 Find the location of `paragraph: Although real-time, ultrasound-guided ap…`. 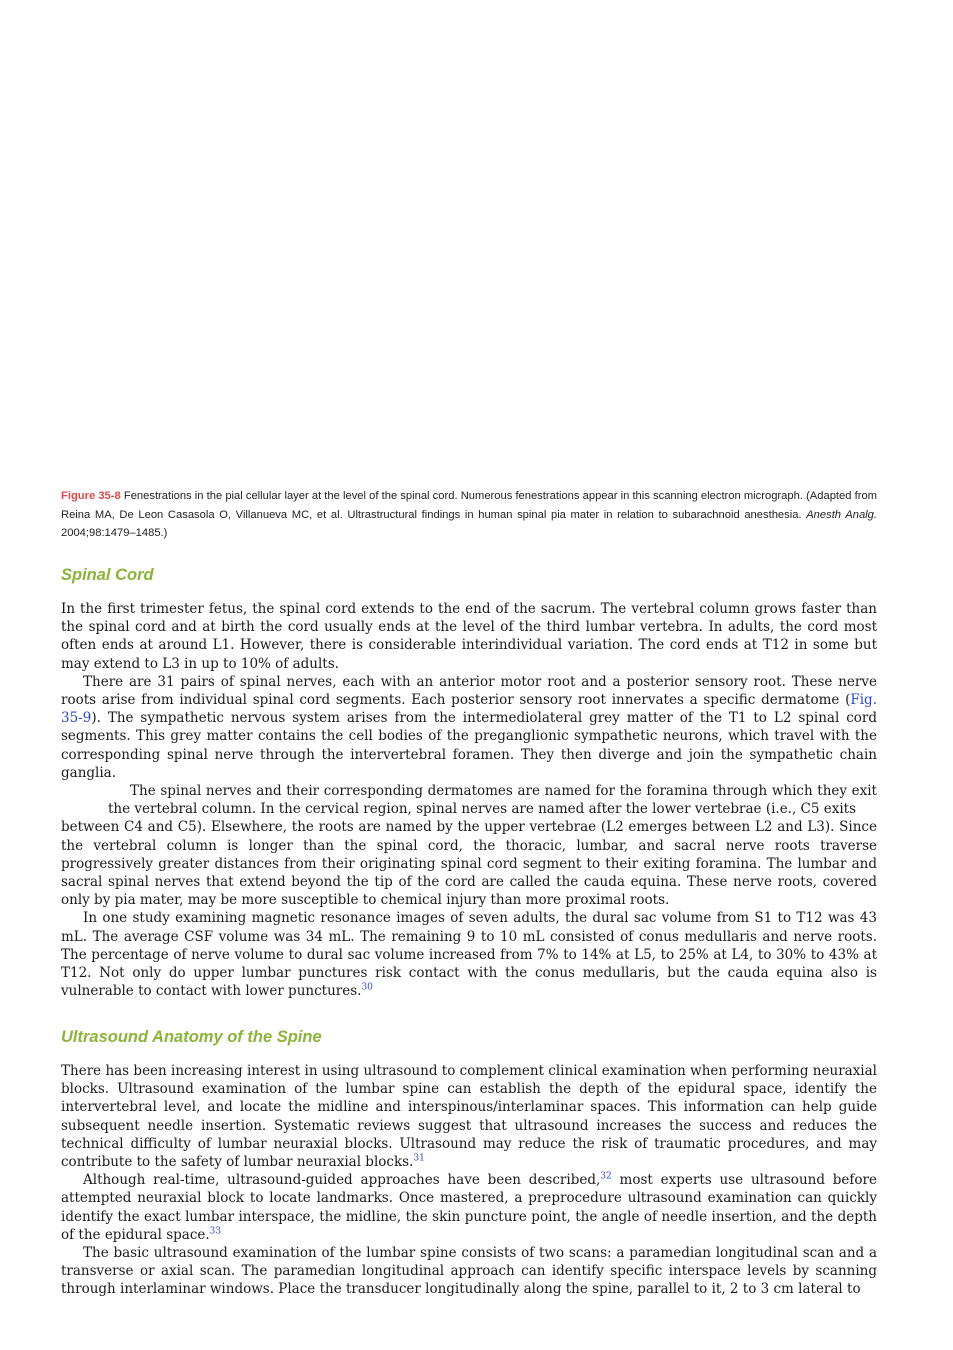

paragraph: Although real-time, ultrasound-guided ap… is located at coordinates (469, 1207).